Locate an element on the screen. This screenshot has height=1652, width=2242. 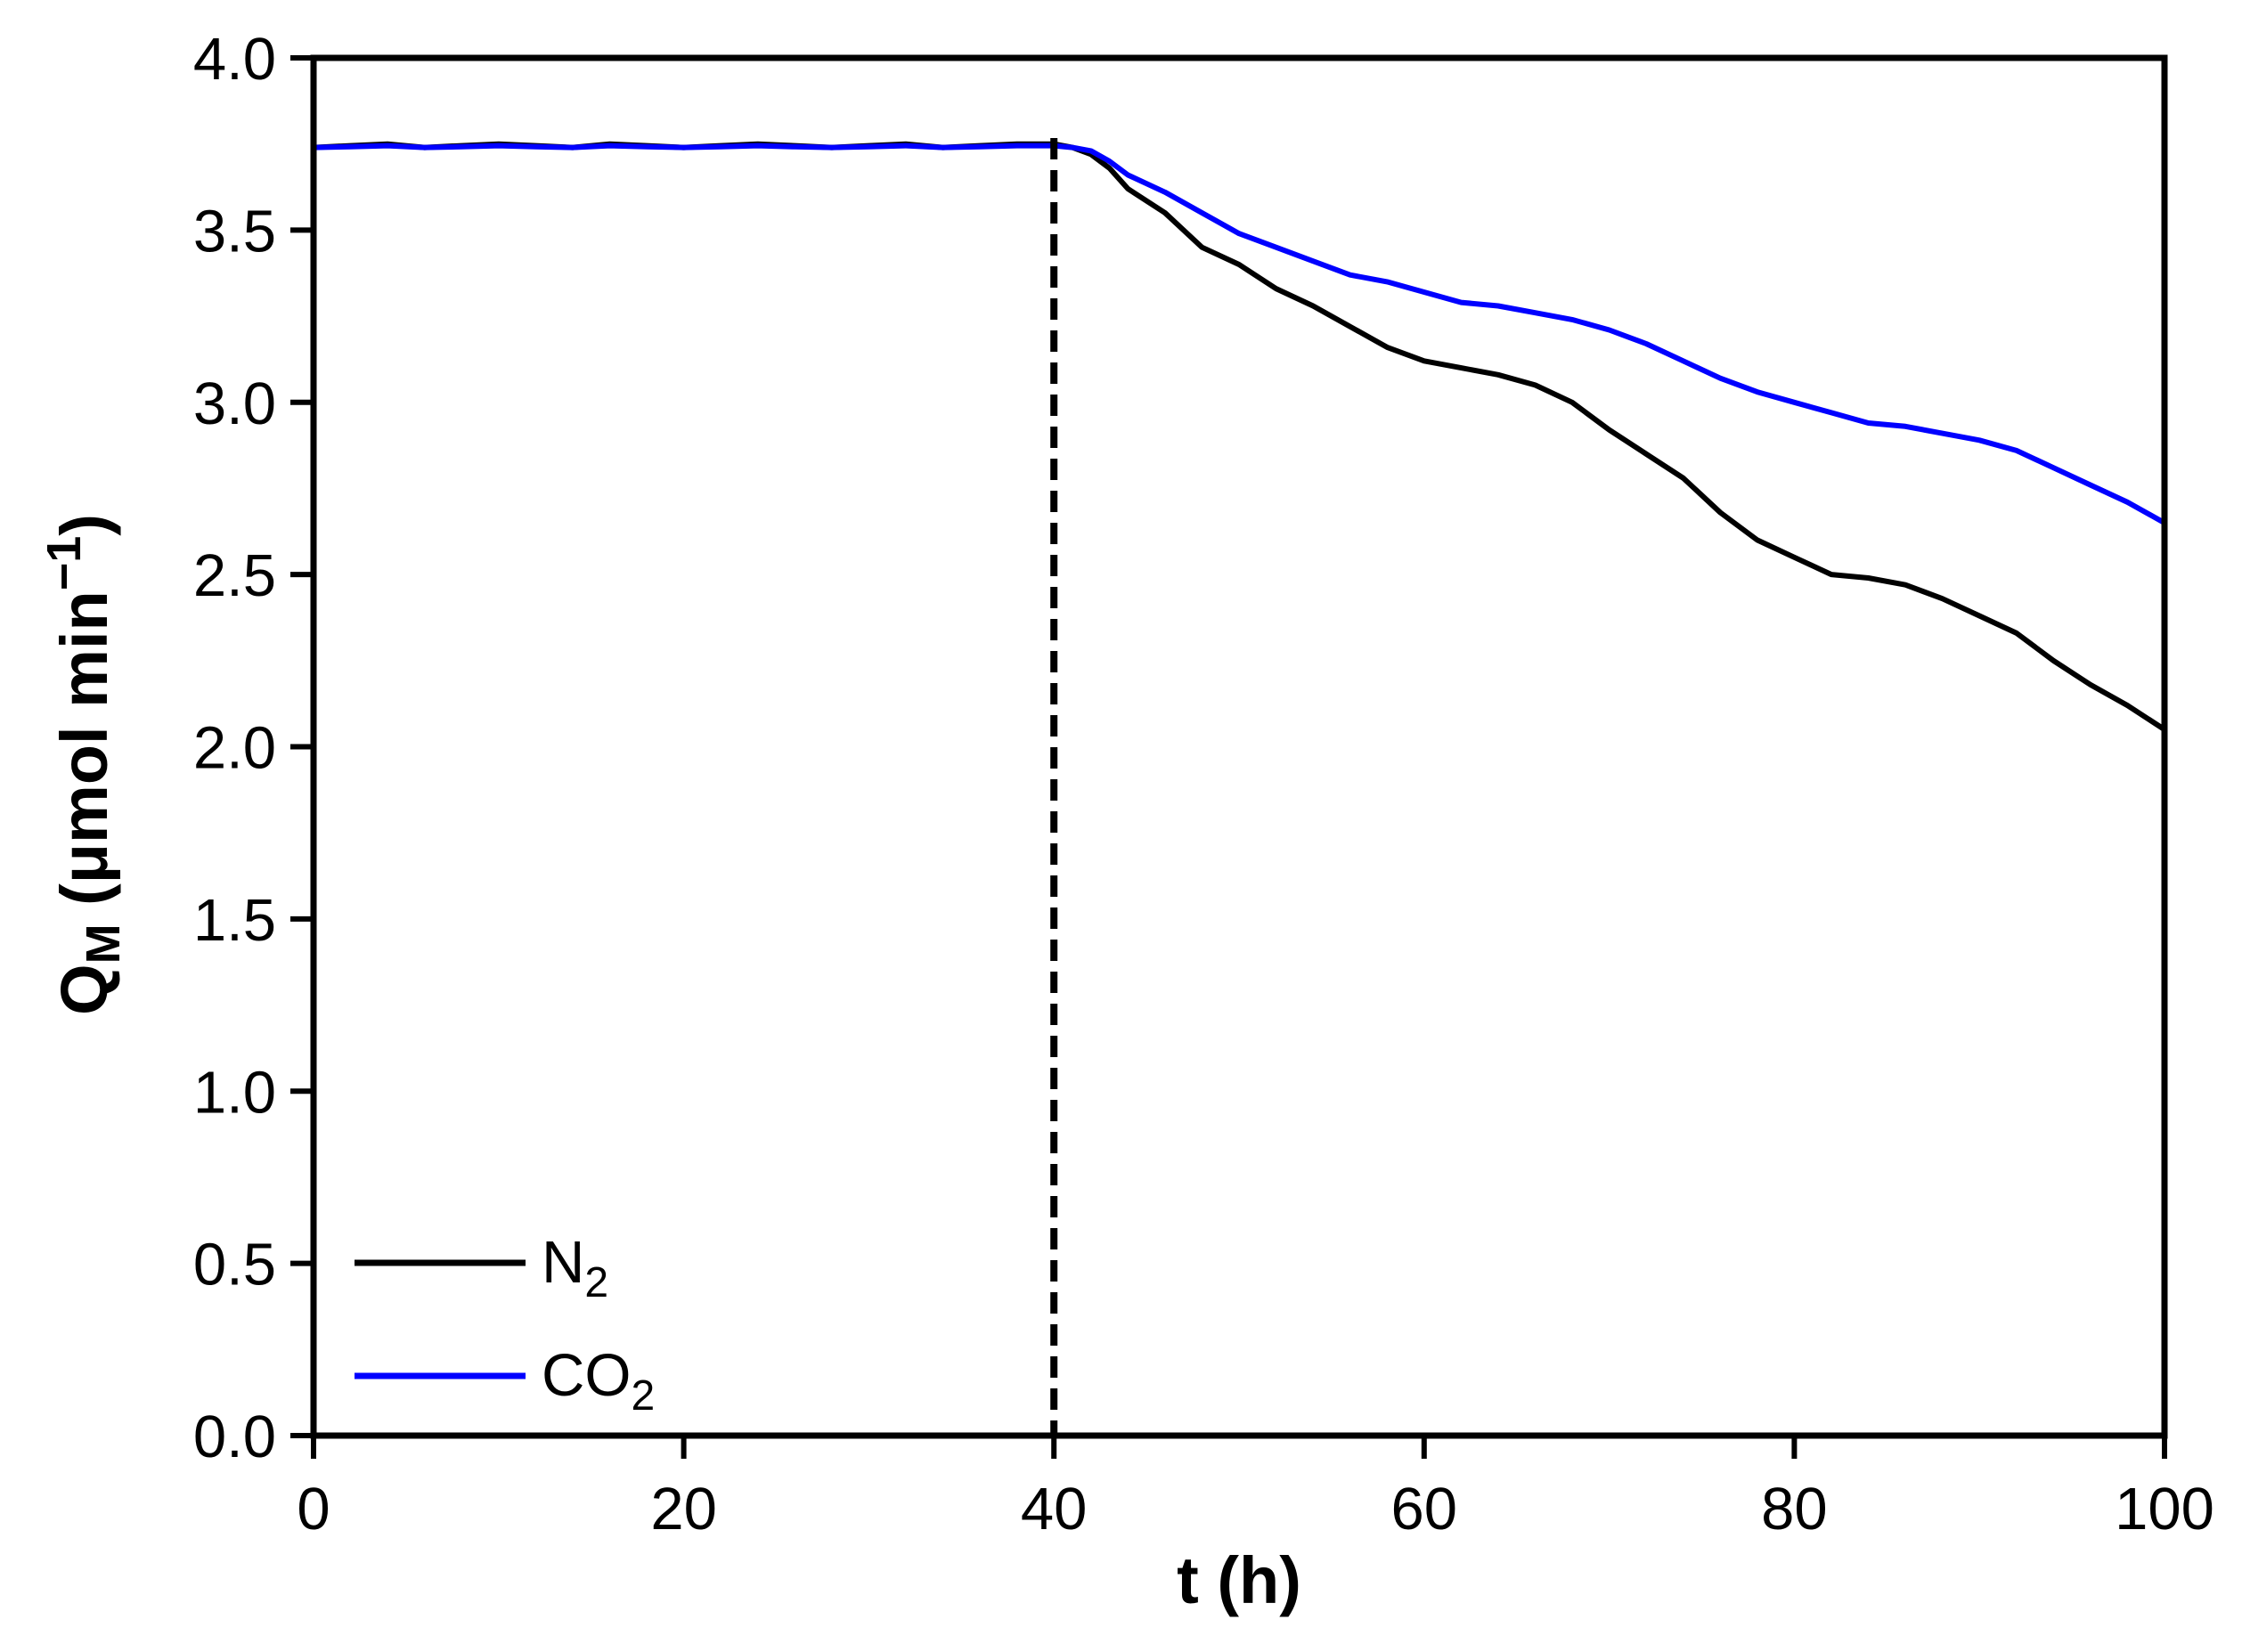
y-tick-label: 0.5 is located at coordinates (234, 1265).